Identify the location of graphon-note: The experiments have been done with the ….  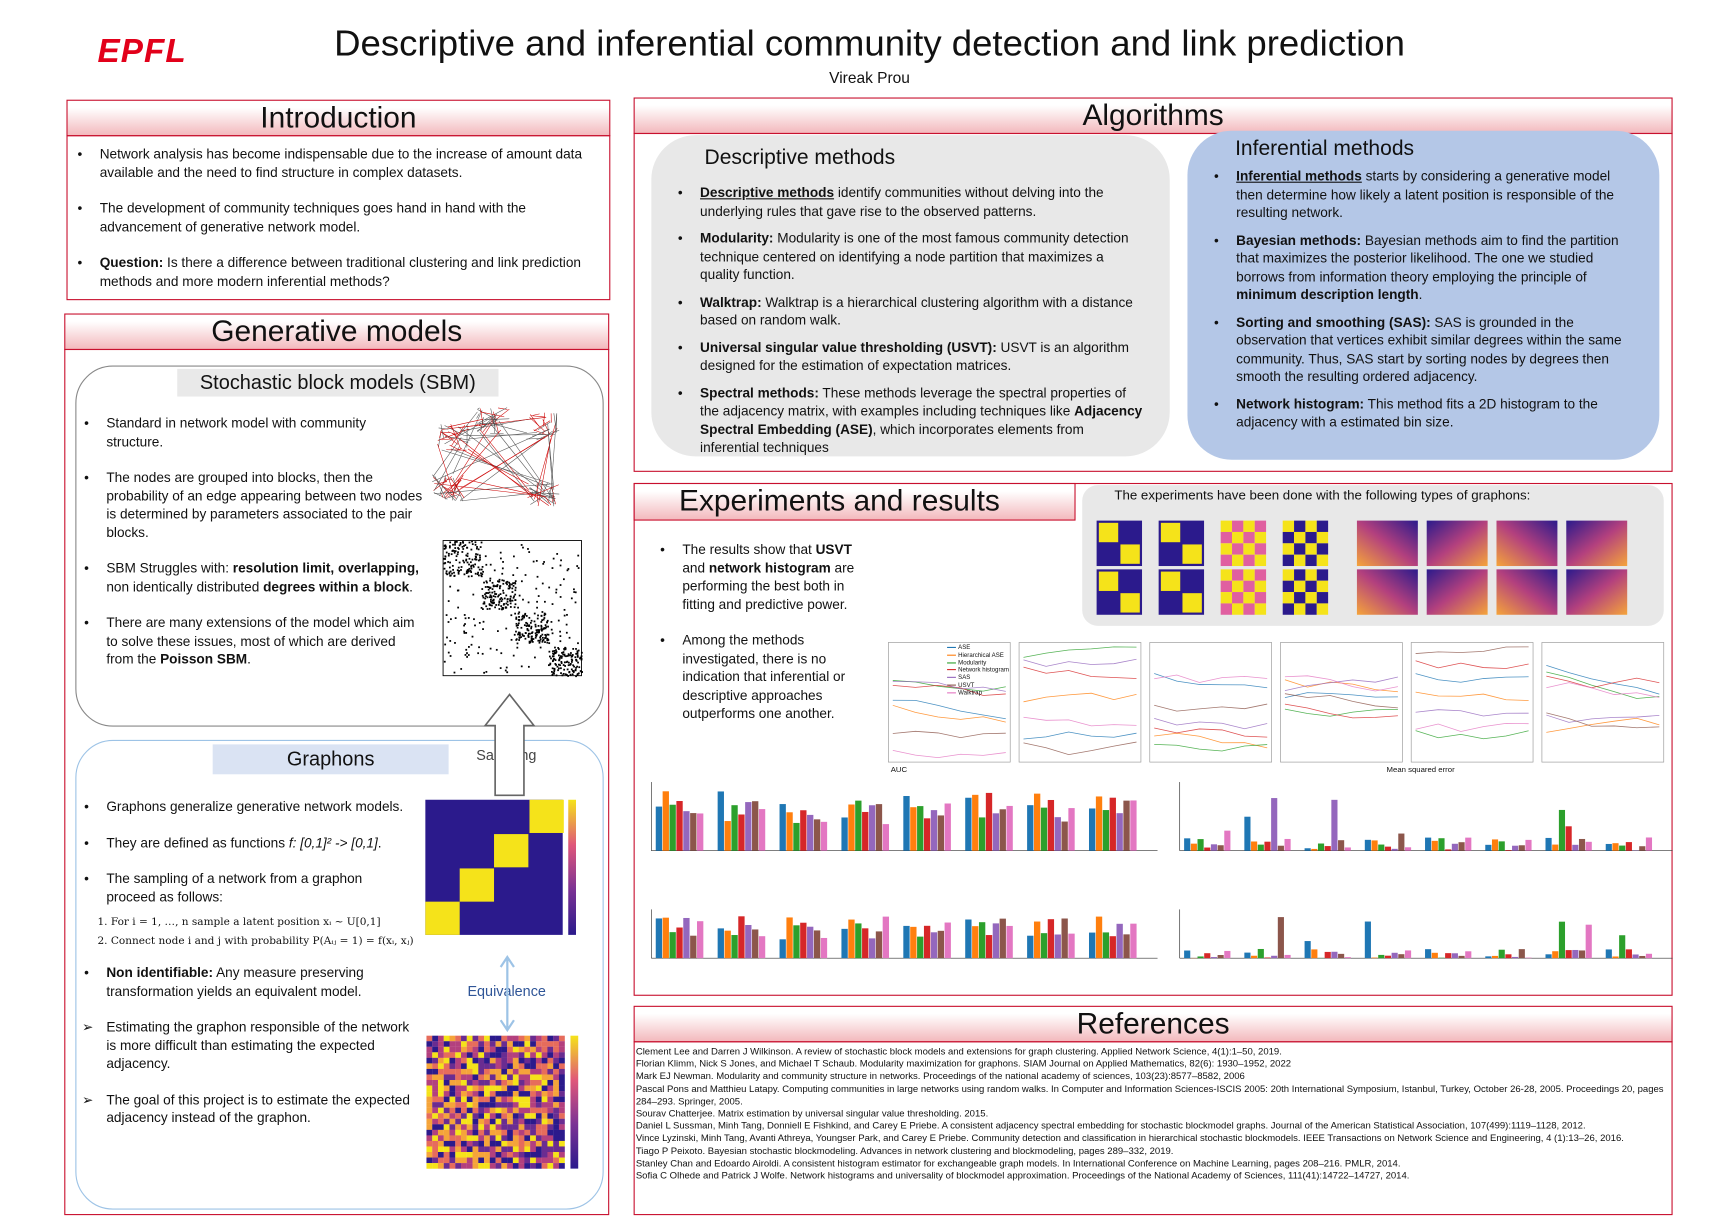
(1322, 495).